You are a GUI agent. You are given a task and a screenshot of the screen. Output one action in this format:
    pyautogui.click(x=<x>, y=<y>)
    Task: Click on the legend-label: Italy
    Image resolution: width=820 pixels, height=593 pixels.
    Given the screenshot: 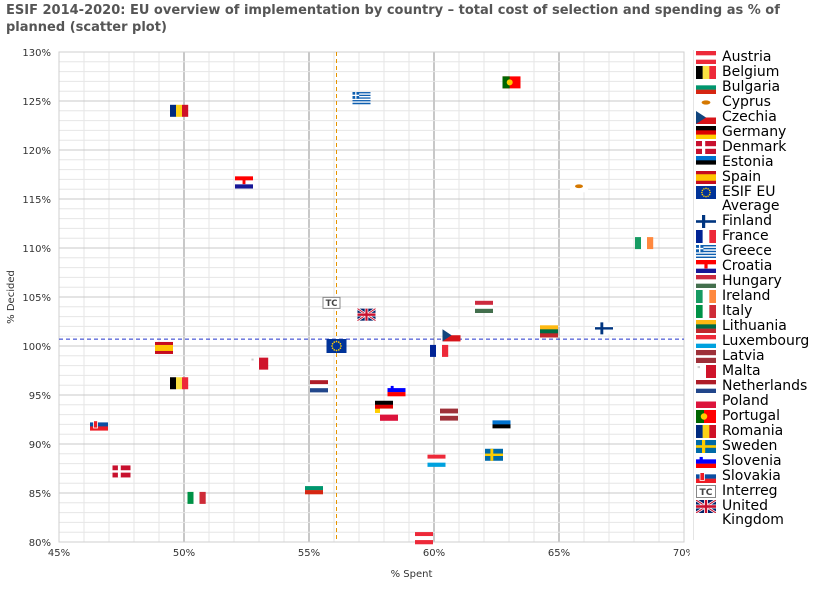 What is the action you would take?
    pyautogui.click(x=737, y=311)
    